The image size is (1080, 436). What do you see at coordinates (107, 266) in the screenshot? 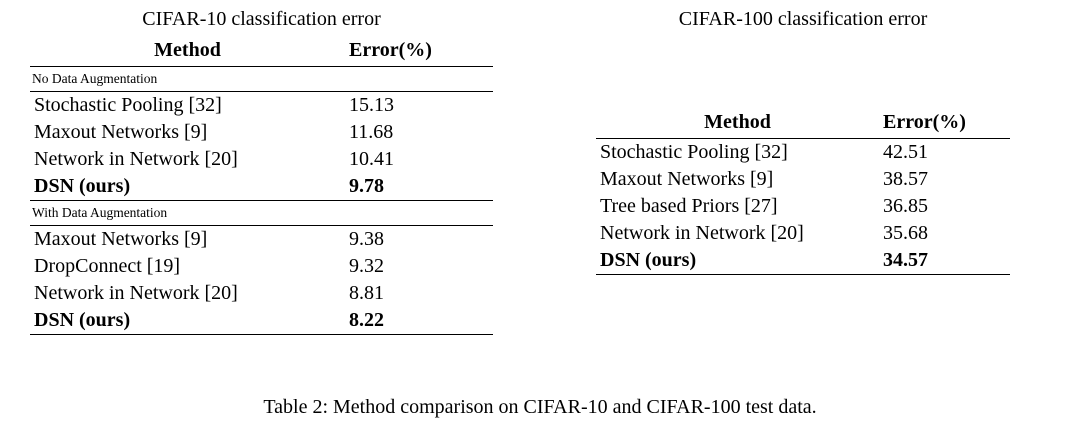
I see `method-cell: DropConnect [19]` at bounding box center [107, 266].